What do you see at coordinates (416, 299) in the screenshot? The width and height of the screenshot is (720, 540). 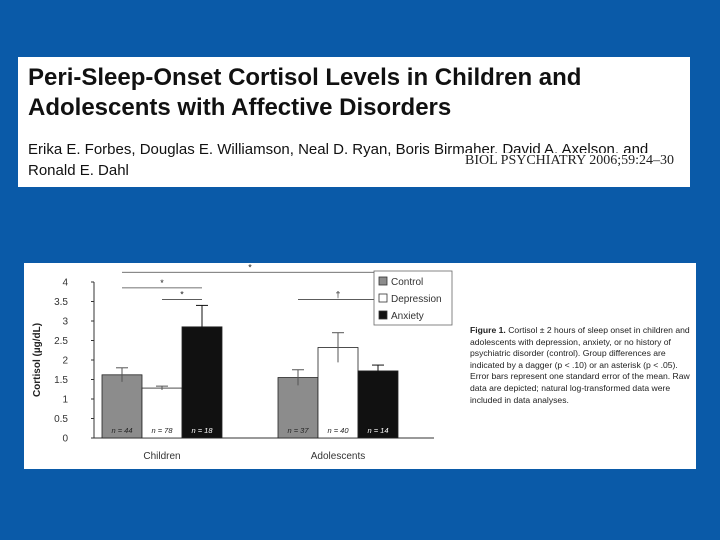 I see `legend-label: Depression` at bounding box center [416, 299].